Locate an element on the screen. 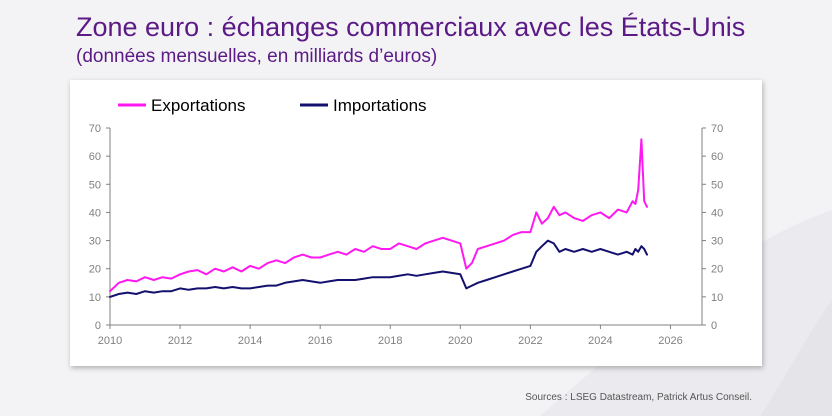  y-tick-label-left: 30 is located at coordinates (95, 242).